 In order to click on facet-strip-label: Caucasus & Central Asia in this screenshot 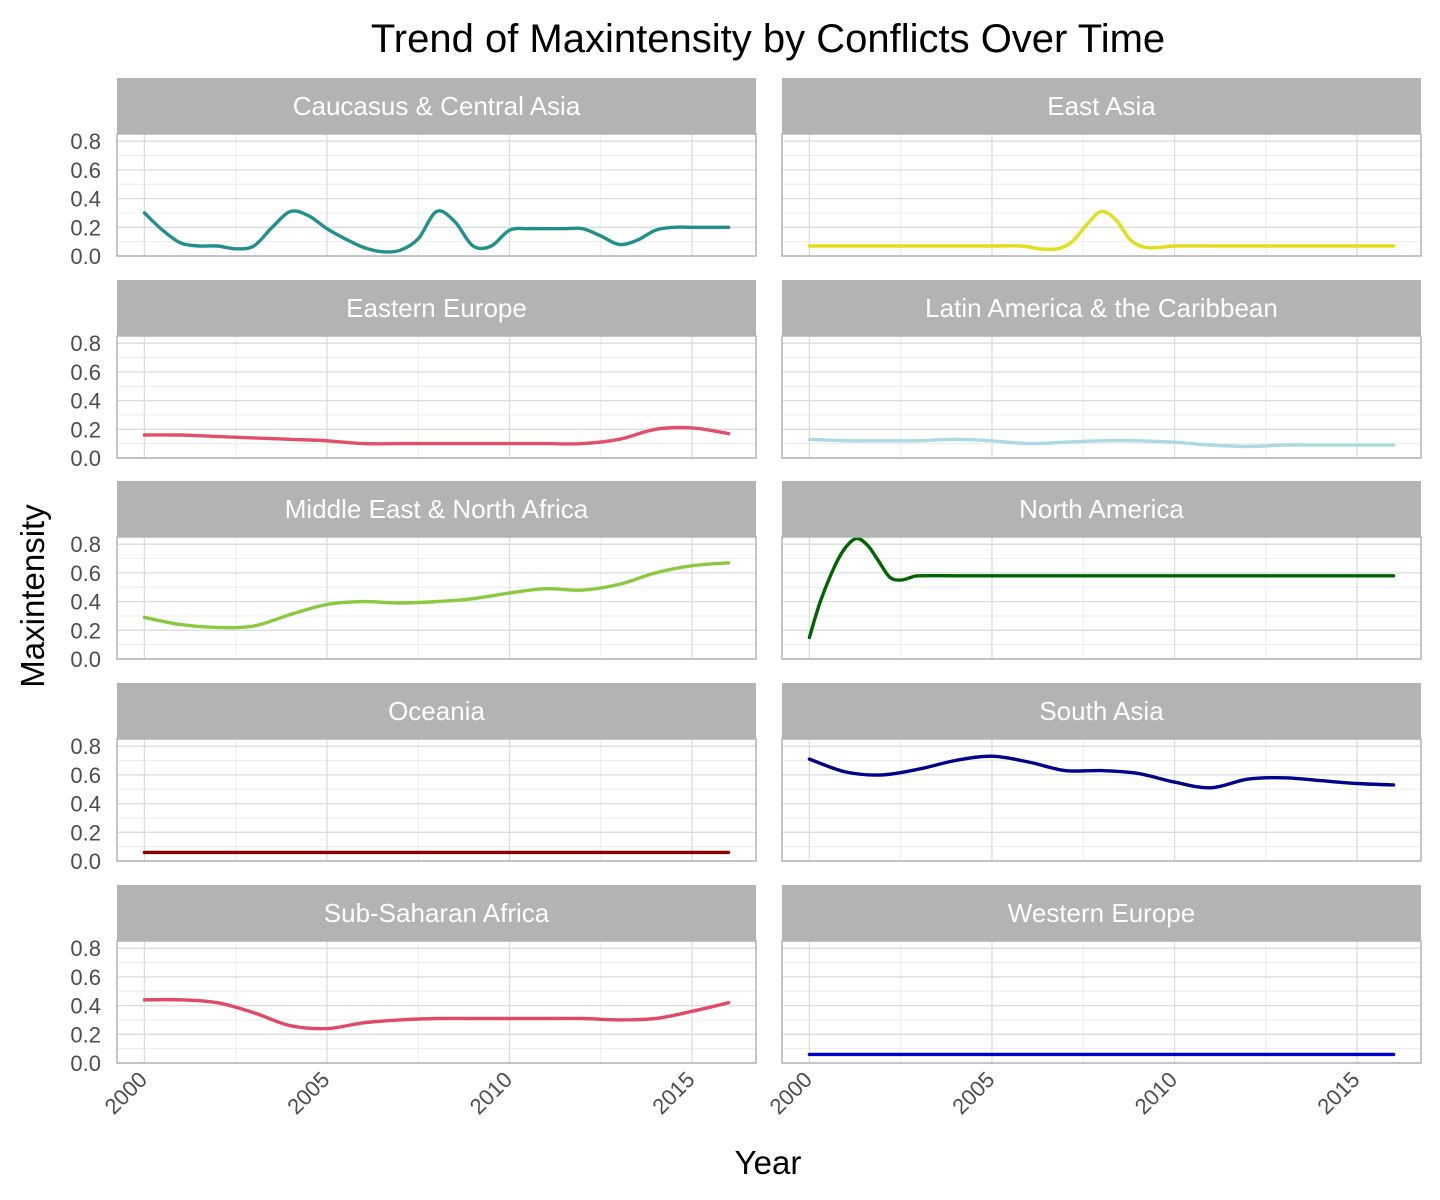, I will do `click(437, 106)`.